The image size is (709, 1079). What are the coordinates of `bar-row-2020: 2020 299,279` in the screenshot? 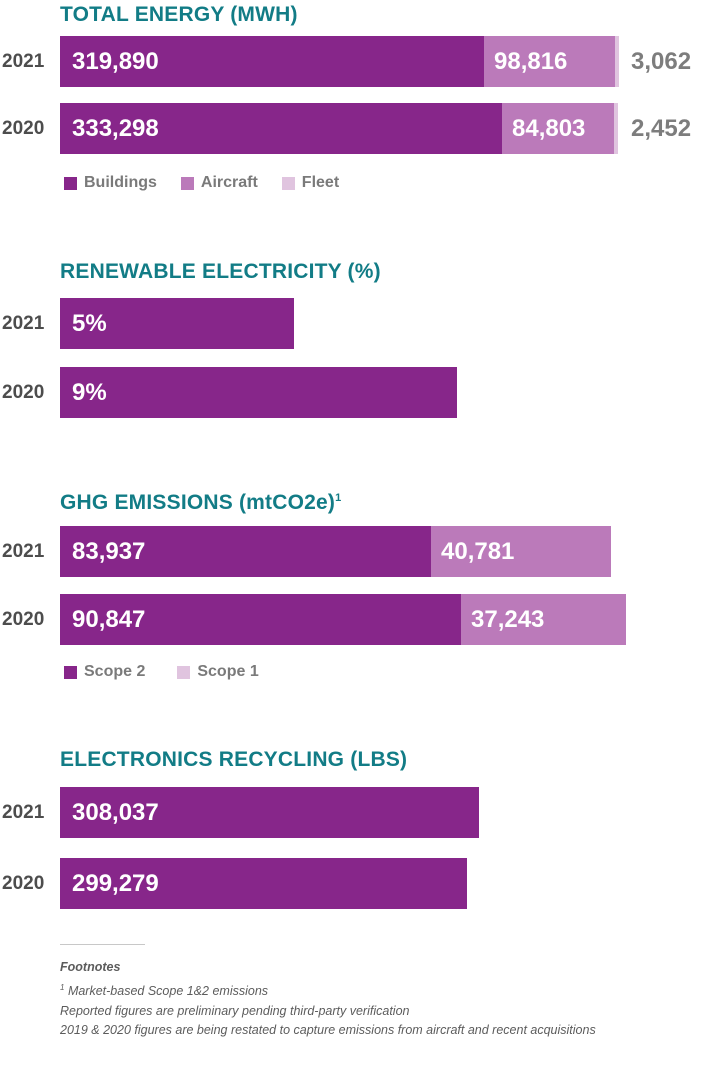 It's located at (354, 883).